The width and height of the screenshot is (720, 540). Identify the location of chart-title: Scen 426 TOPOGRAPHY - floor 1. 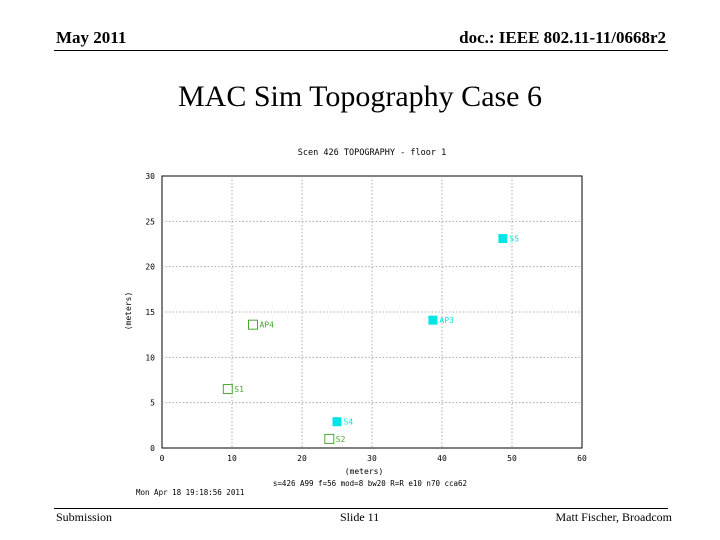
(372, 153).